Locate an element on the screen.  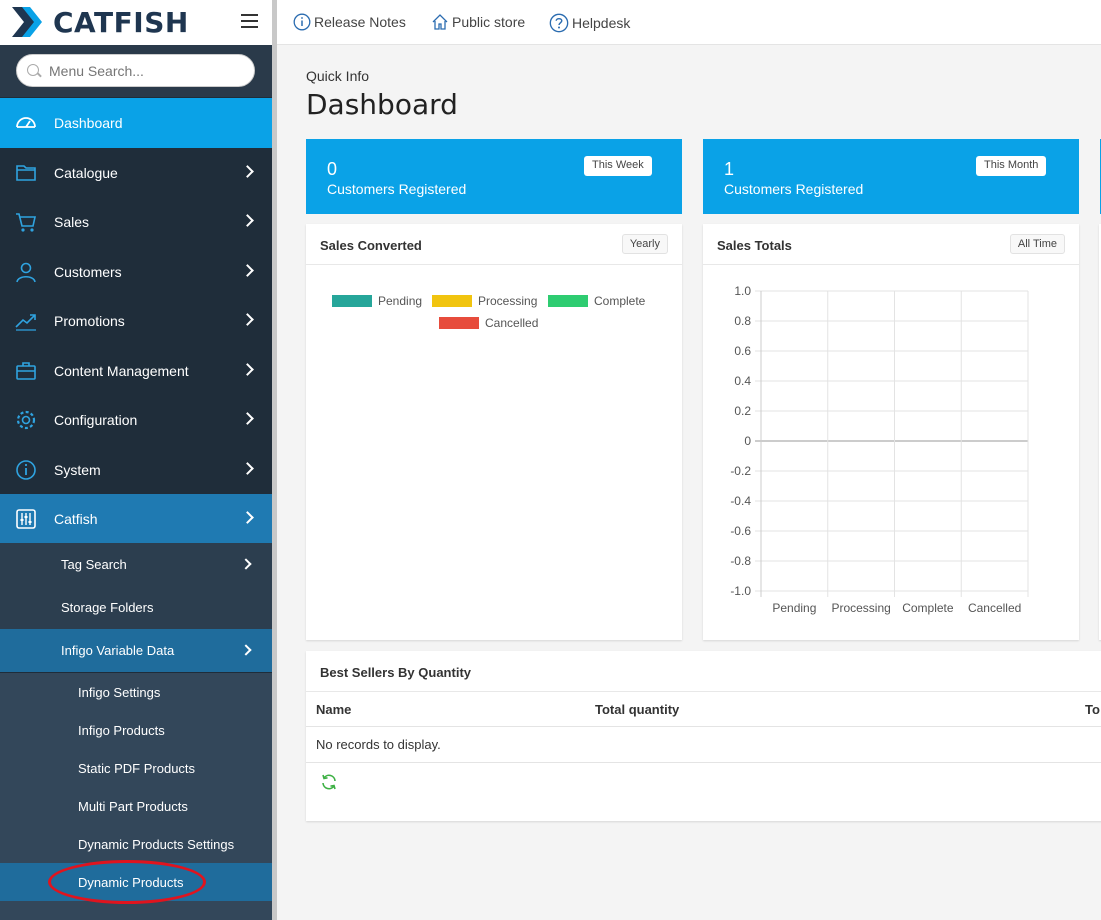
panel-header: Sales Totals All Time is located at coordinates (891, 244).